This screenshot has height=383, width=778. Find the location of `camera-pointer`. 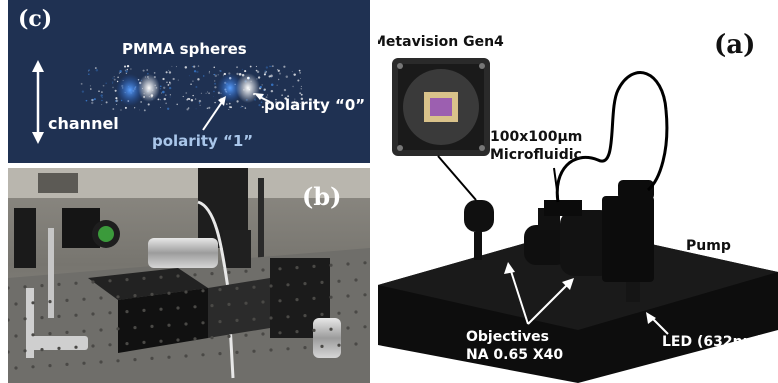

camera-pointer is located at coordinates (457, 178).